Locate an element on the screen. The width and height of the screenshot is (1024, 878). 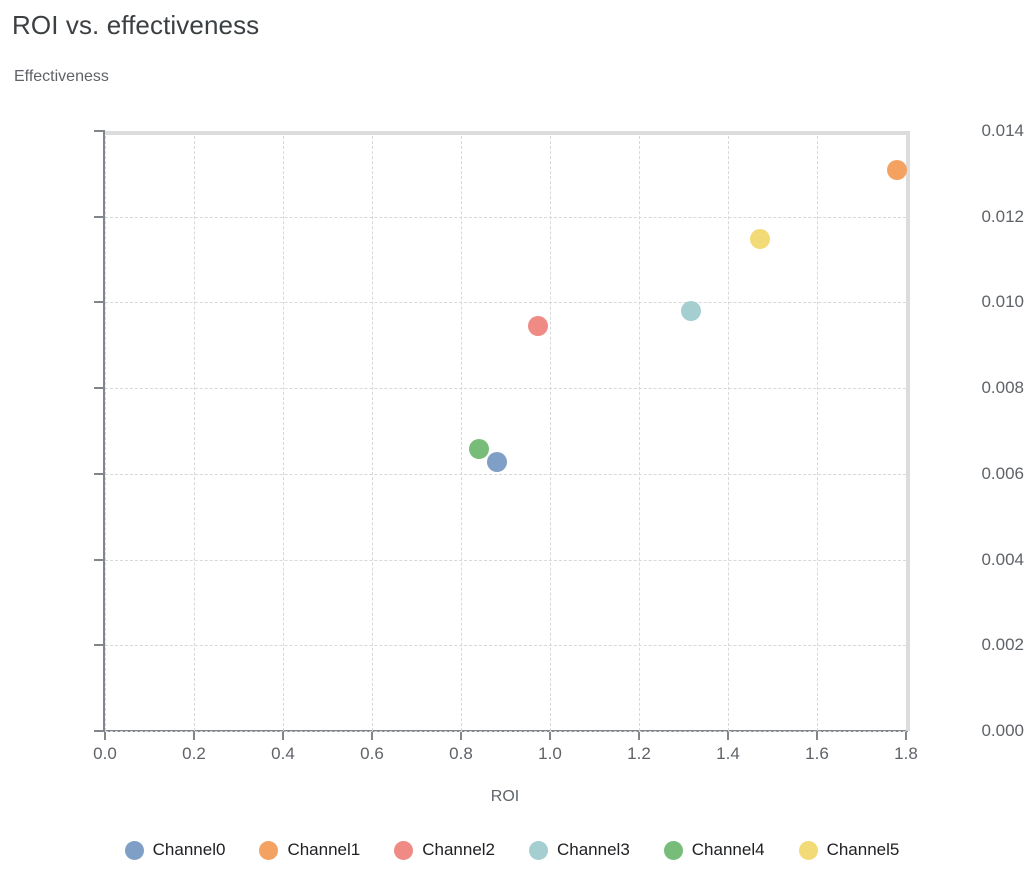
legend-item-label: Channel0 is located at coordinates (189, 849).